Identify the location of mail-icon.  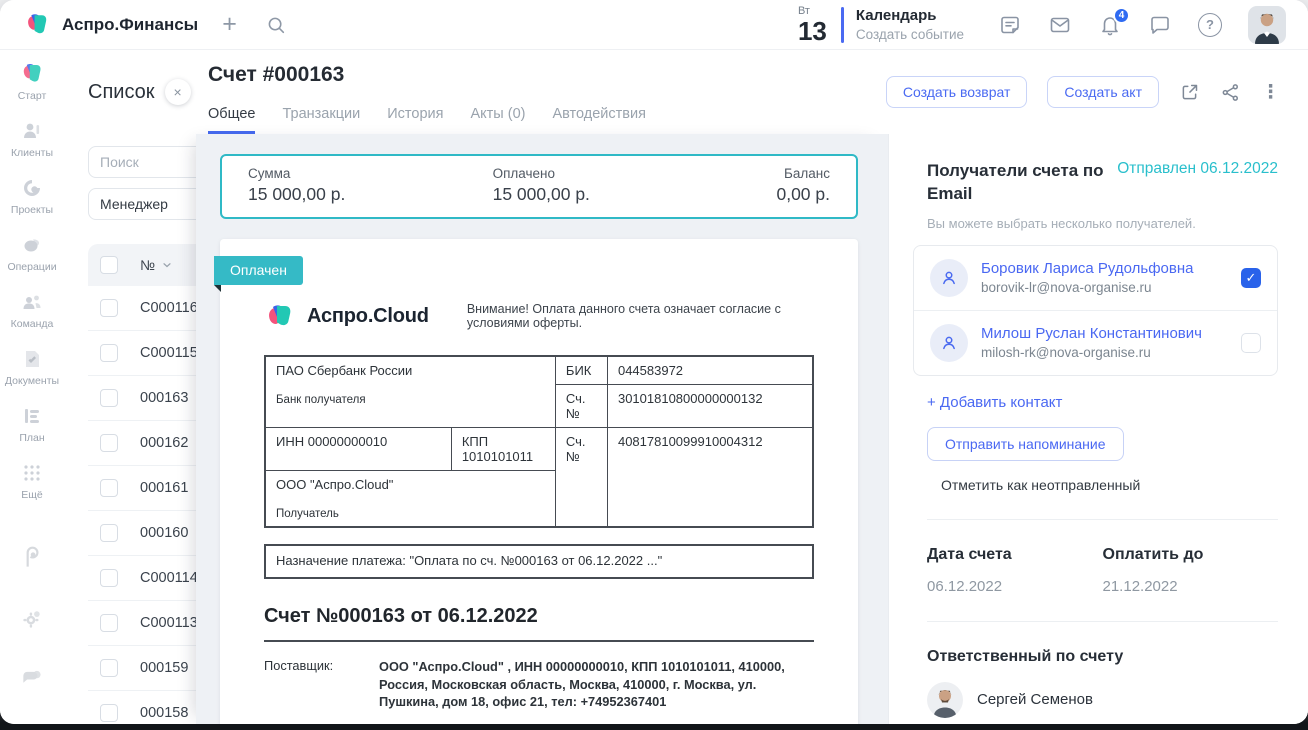
(1060, 25).